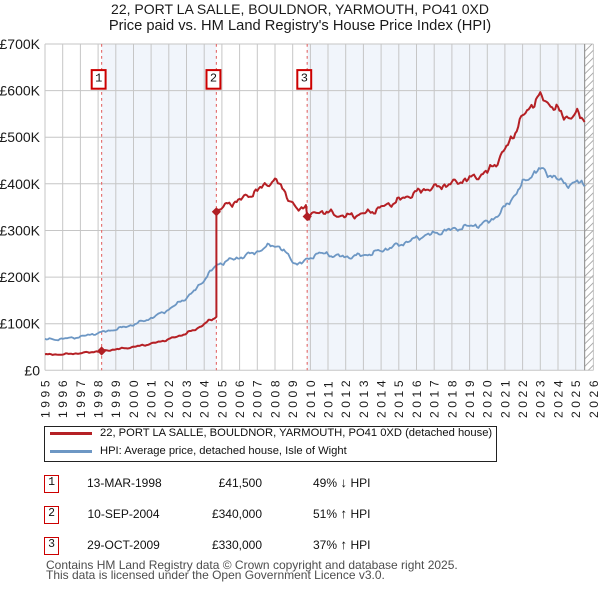 This screenshot has width=600, height=590. Describe the element at coordinates (20, 184) in the screenshot. I see `svg-text: £400K` at that location.